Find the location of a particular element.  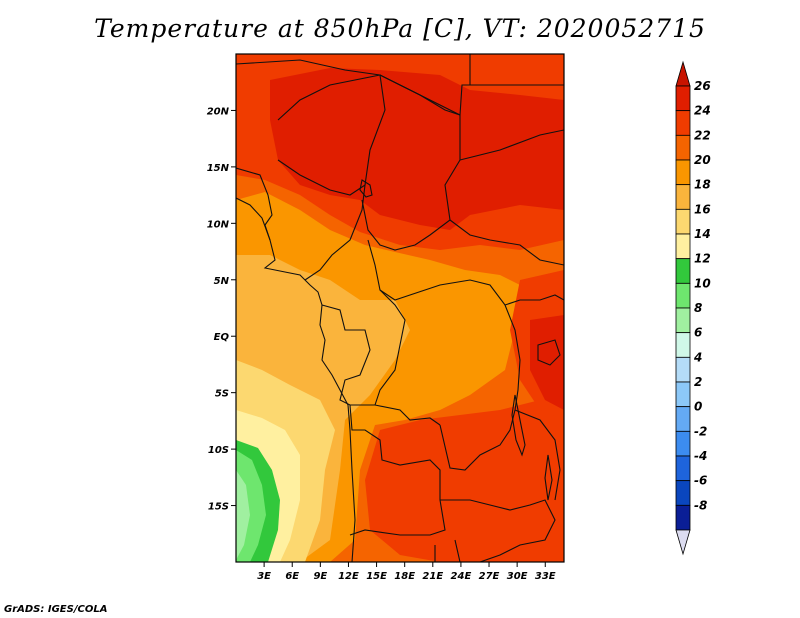

colorbar-label: 20 is located at coordinates (702, 160).